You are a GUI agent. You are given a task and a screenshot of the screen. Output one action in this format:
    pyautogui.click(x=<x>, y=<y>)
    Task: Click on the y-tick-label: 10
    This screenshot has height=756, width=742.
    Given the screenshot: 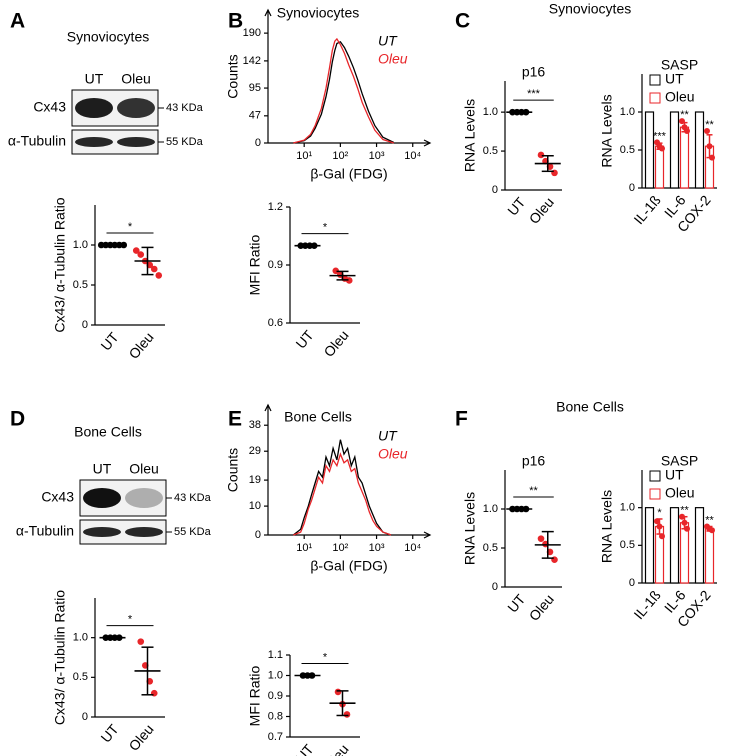 What is the action you would take?
    pyautogui.click(x=255, y=506)
    